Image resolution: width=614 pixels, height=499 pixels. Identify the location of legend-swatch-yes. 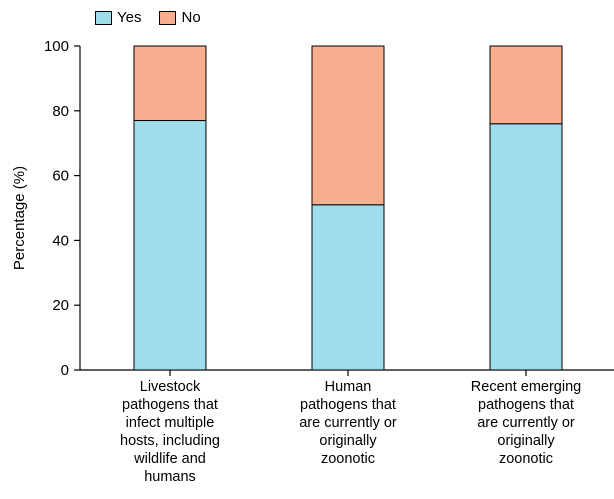
(103, 17).